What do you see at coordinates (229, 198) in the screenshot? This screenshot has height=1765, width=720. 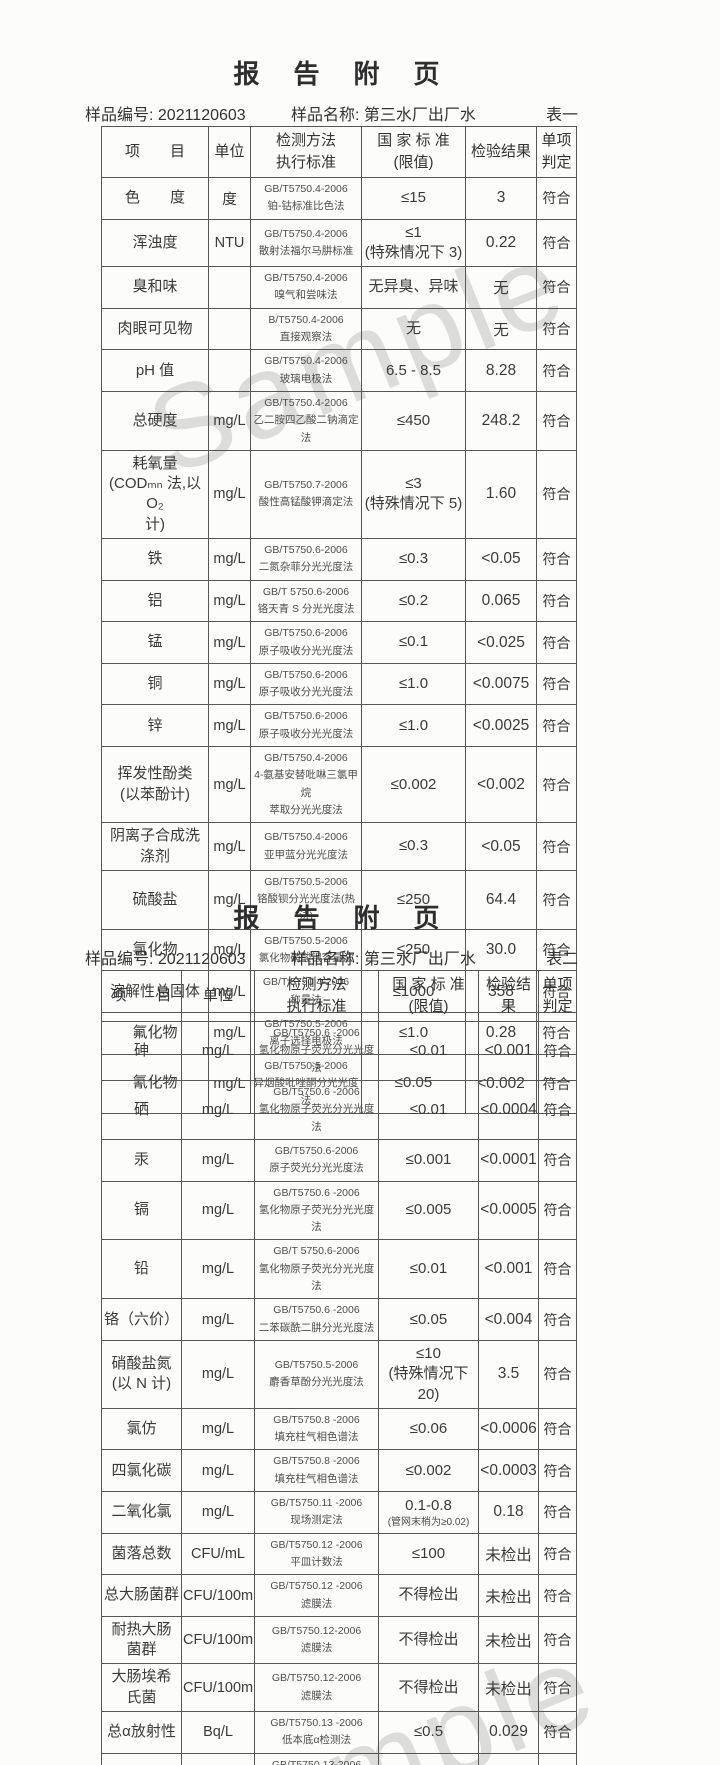 I see `cell-unit: 度` at bounding box center [229, 198].